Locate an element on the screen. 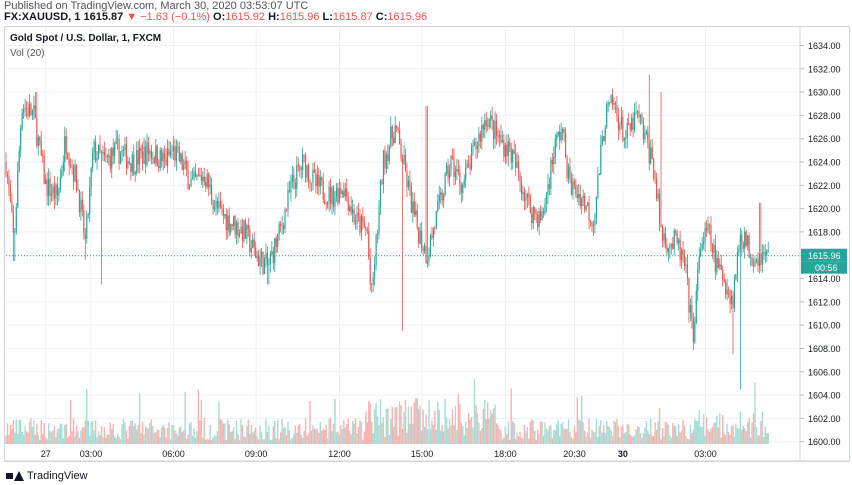 This screenshot has height=485, width=852. price-axis-label: 1624.00 is located at coordinates (824, 163).